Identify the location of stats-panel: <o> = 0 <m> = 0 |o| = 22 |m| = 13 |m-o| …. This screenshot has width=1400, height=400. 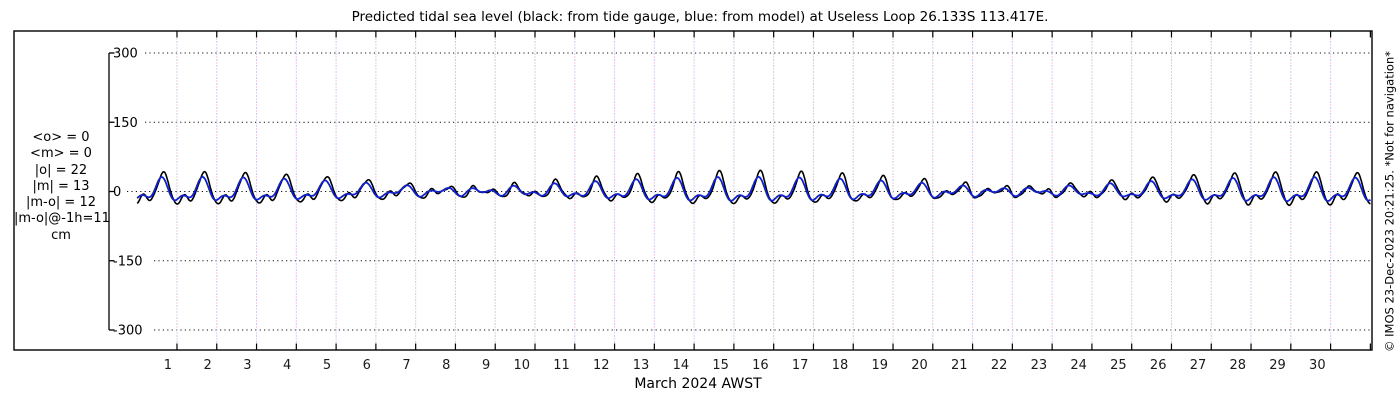
(62, 187).